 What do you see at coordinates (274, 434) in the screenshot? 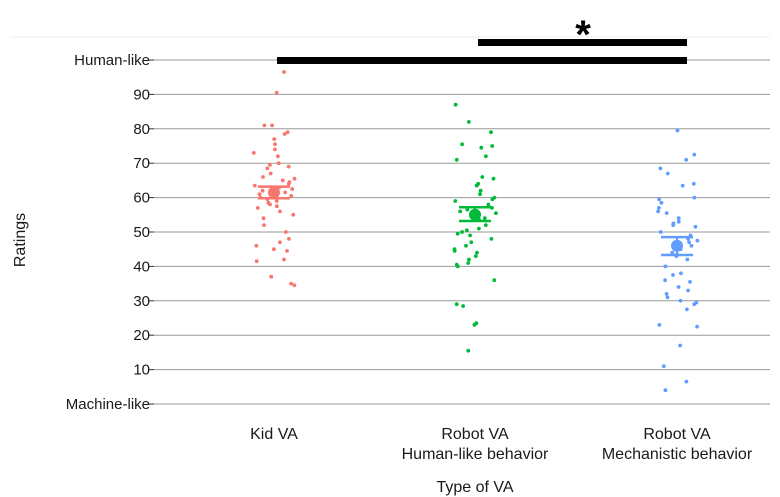
I see `category-label: Kid VA` at bounding box center [274, 434].